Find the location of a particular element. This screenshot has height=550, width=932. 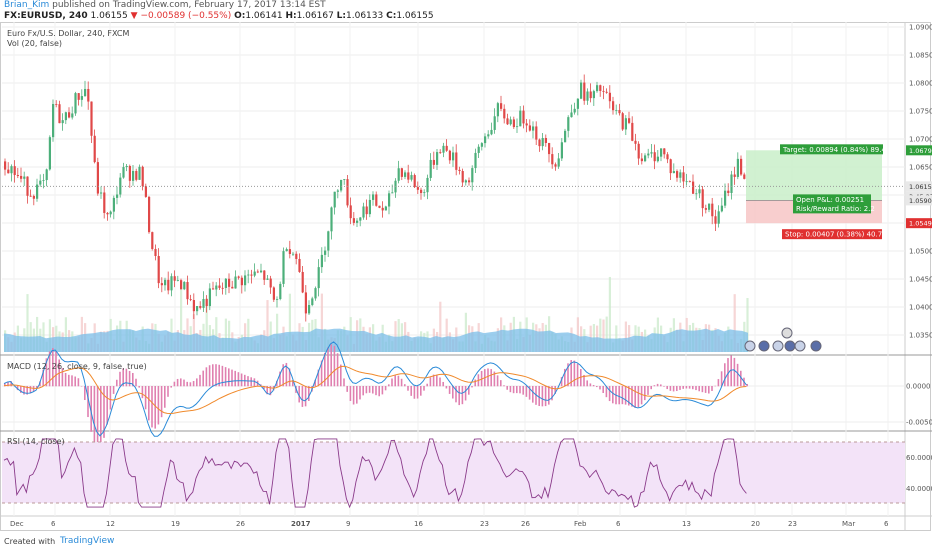

footer: Created with TradingView is located at coordinates (466, 541).